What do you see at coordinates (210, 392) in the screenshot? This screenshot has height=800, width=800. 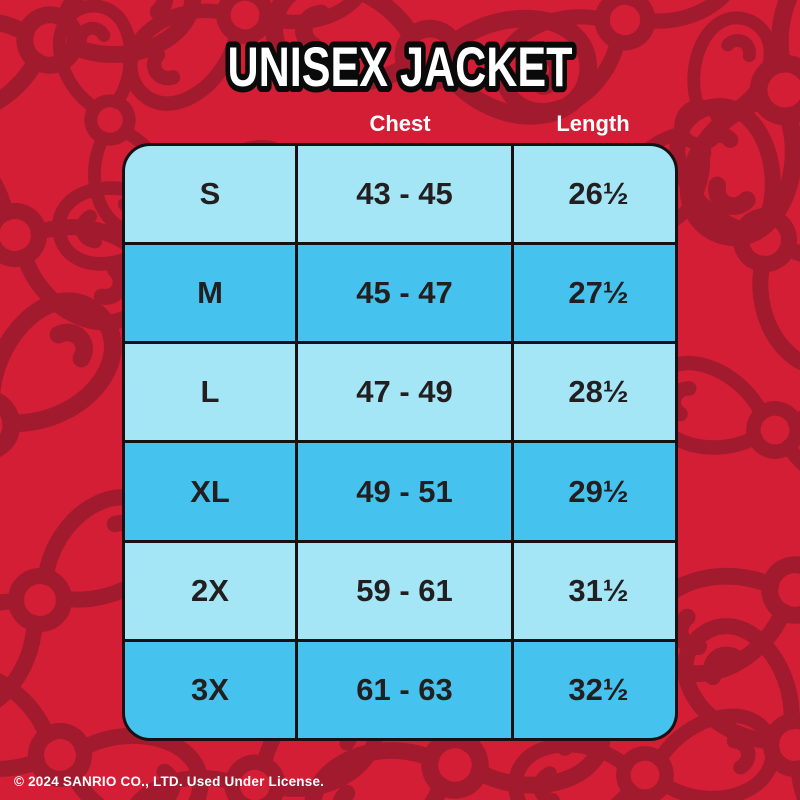 I see `size-cell: L` at bounding box center [210, 392].